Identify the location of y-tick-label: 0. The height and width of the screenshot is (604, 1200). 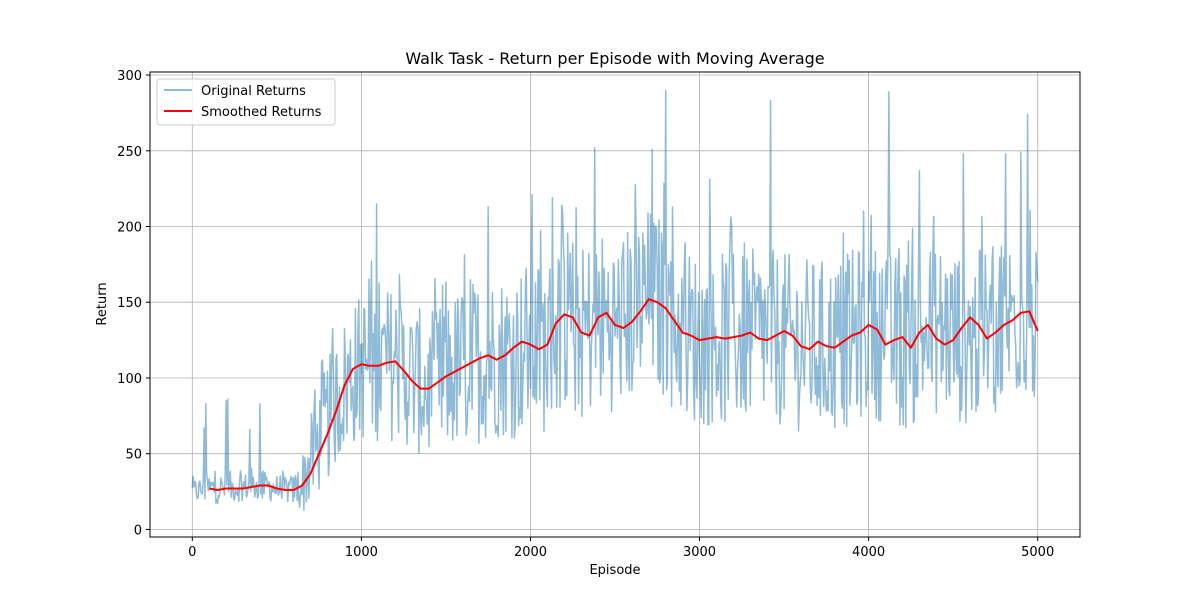
(138, 530).